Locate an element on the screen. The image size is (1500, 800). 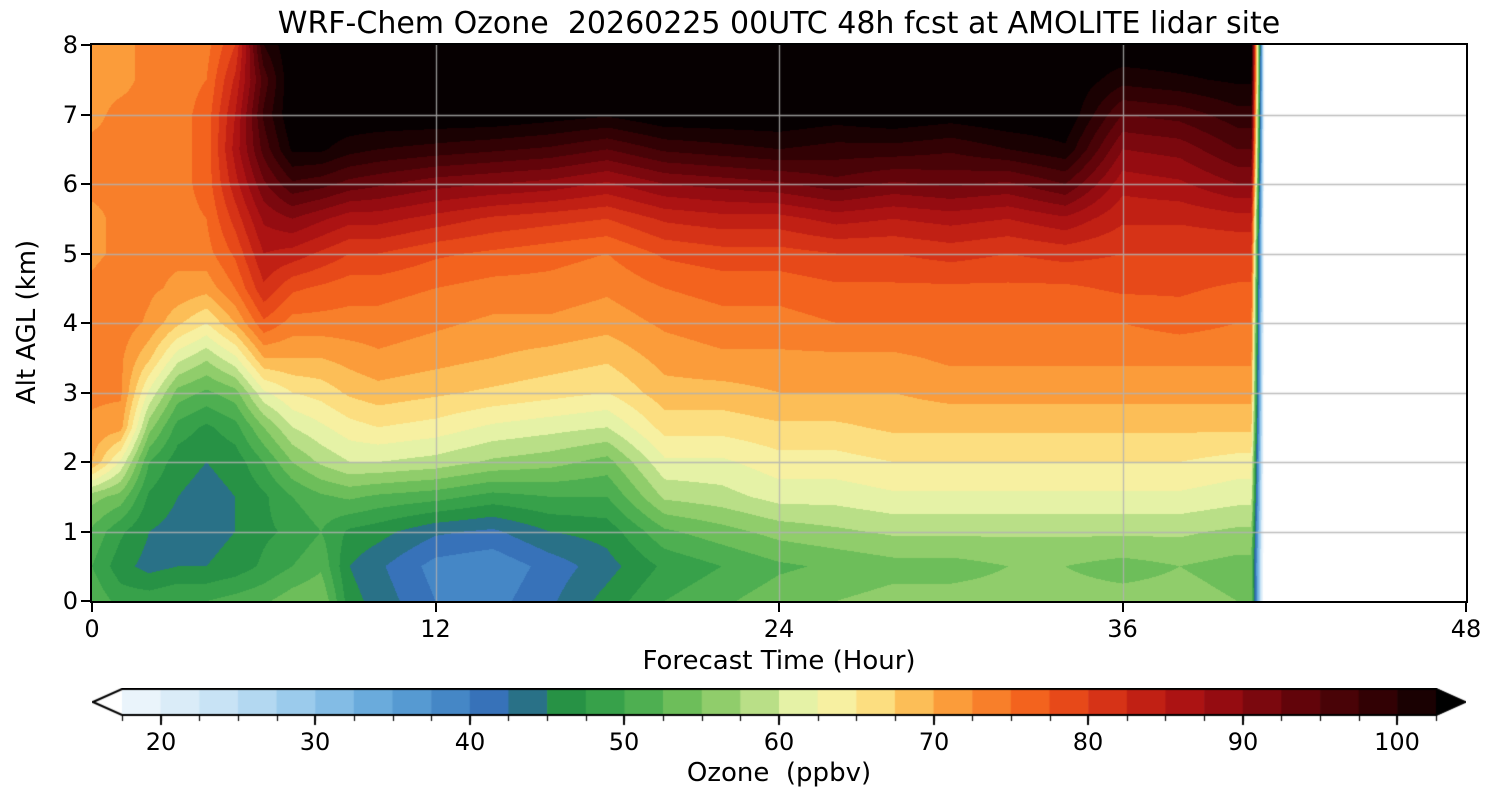
colorbar-label: Ozone (ppbv) is located at coordinates (779, 773).